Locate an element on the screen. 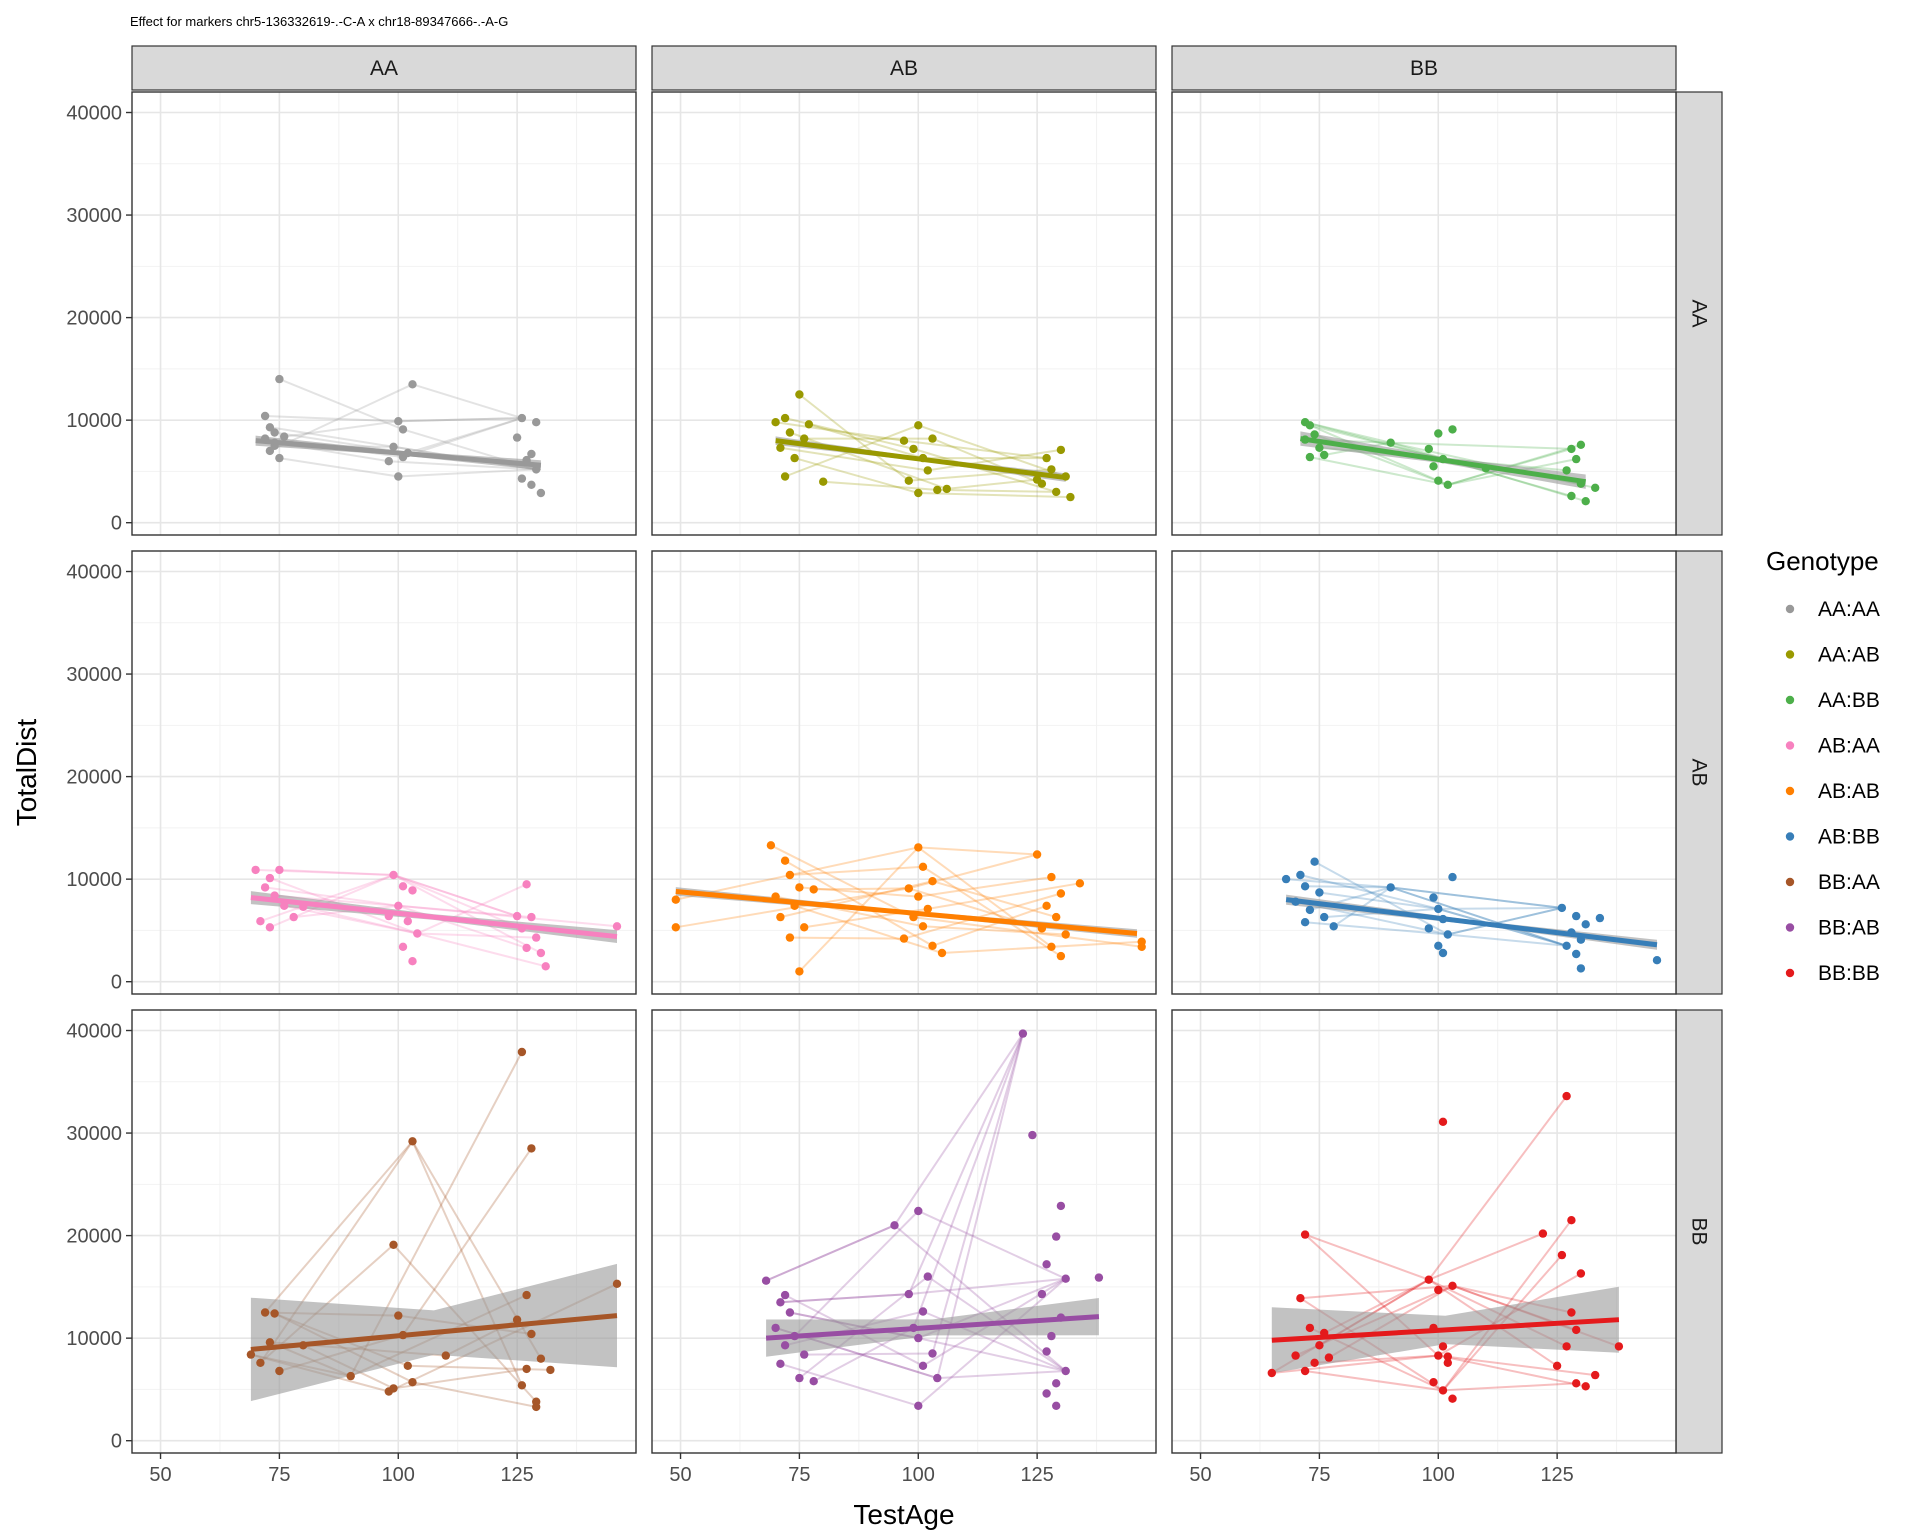 The height and width of the screenshot is (1536, 1920). y-tick-label: 30000 is located at coordinates (94, 216).